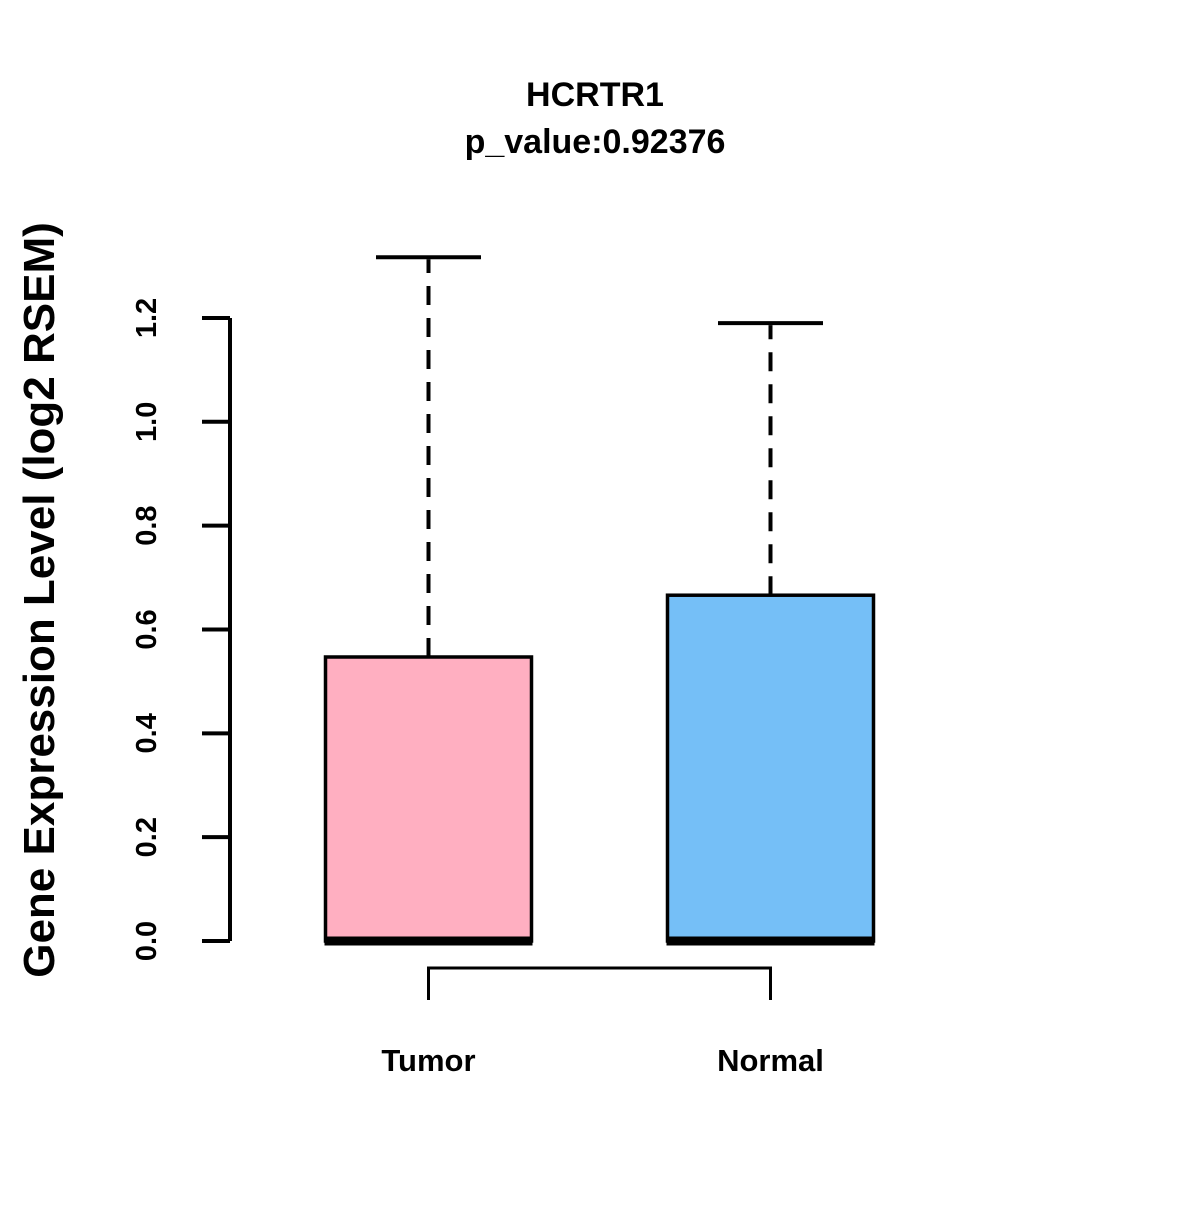 The height and width of the screenshot is (1205, 1200). What do you see at coordinates (602, 1060) in the screenshot?
I see `x-category-labels: Tumor Normal` at bounding box center [602, 1060].